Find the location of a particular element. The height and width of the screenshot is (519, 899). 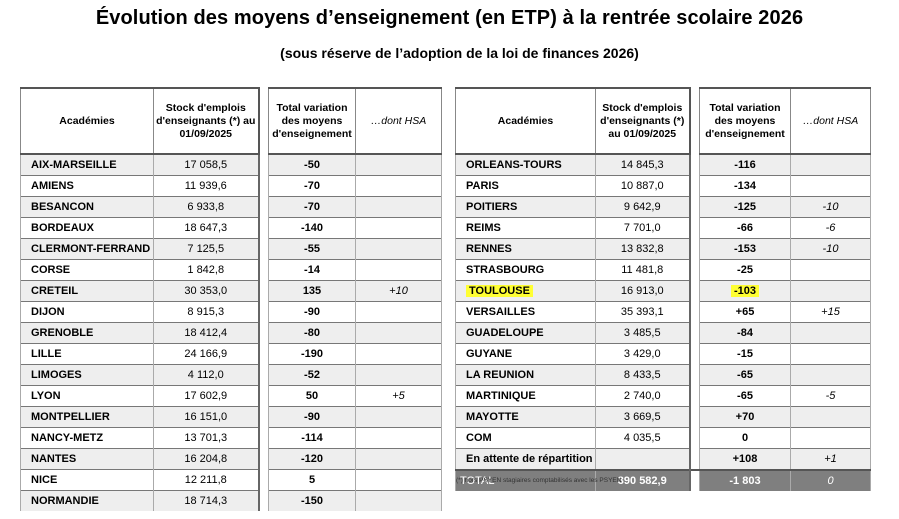

table-row: BESANCON 6 933,8 -70 is located at coordinates (231, 207).